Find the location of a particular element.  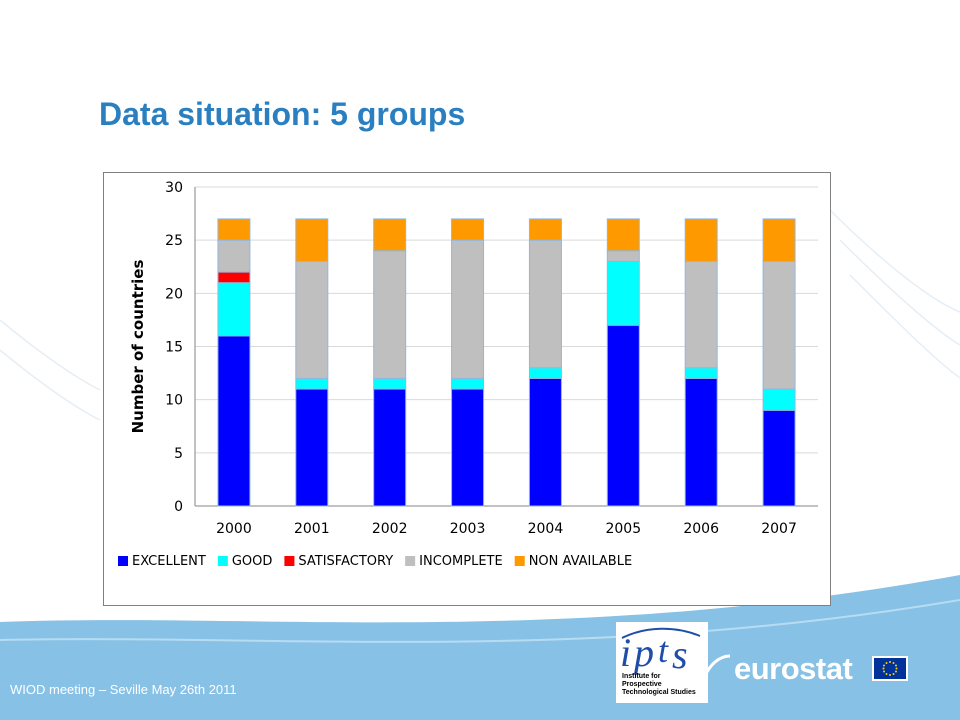

y-tick-label: 20 is located at coordinates (174, 294).